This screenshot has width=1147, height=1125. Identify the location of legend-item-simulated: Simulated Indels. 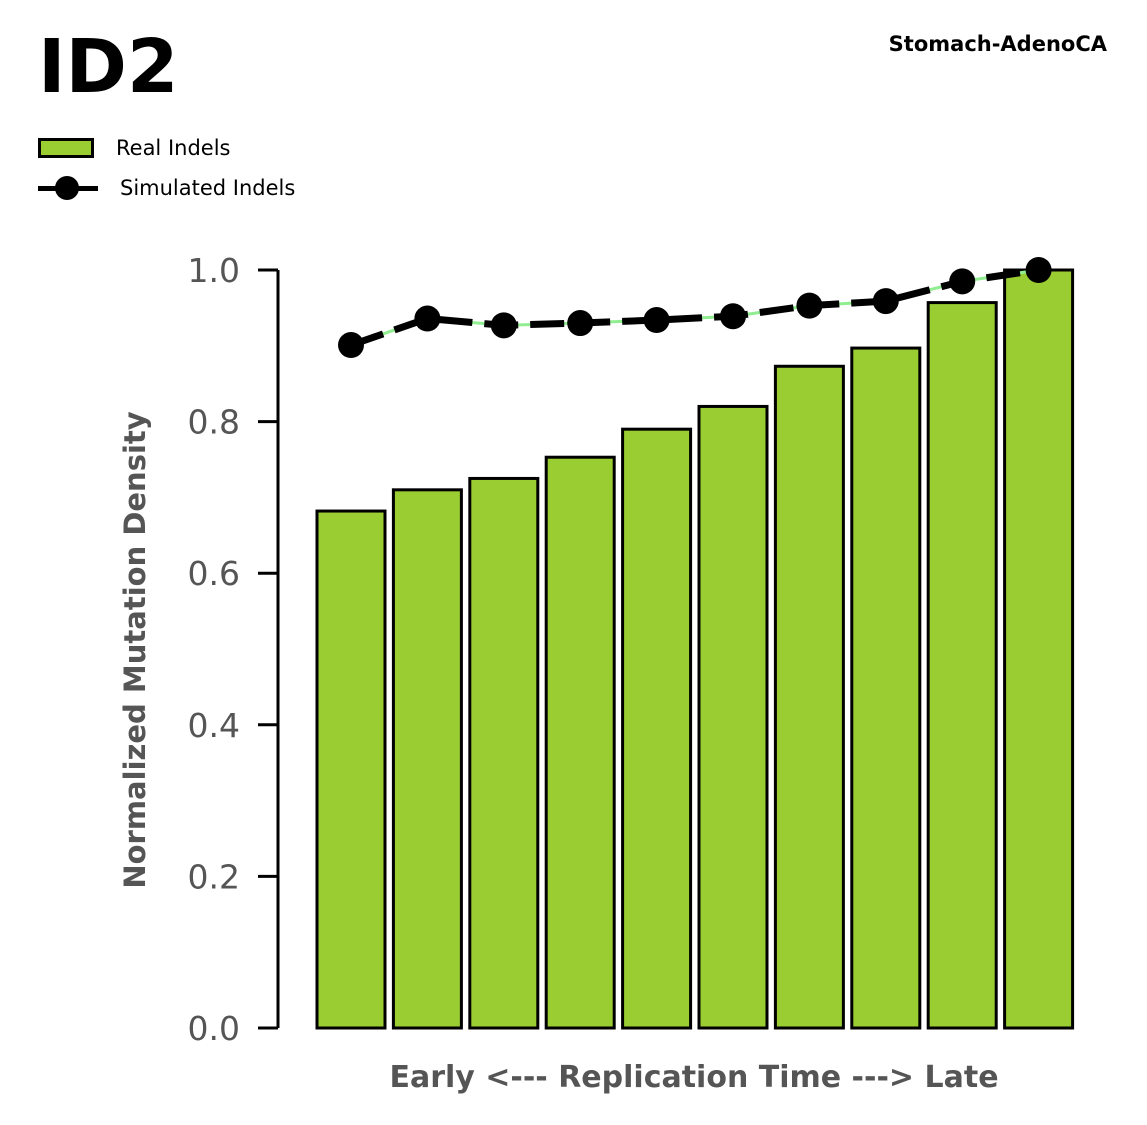
(166, 188).